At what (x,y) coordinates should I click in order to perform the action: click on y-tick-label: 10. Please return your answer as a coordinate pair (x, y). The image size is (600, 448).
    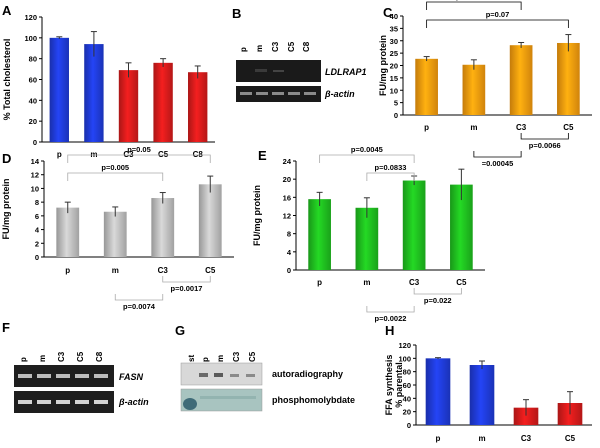
    Looking at the image, I should click on (35, 188).